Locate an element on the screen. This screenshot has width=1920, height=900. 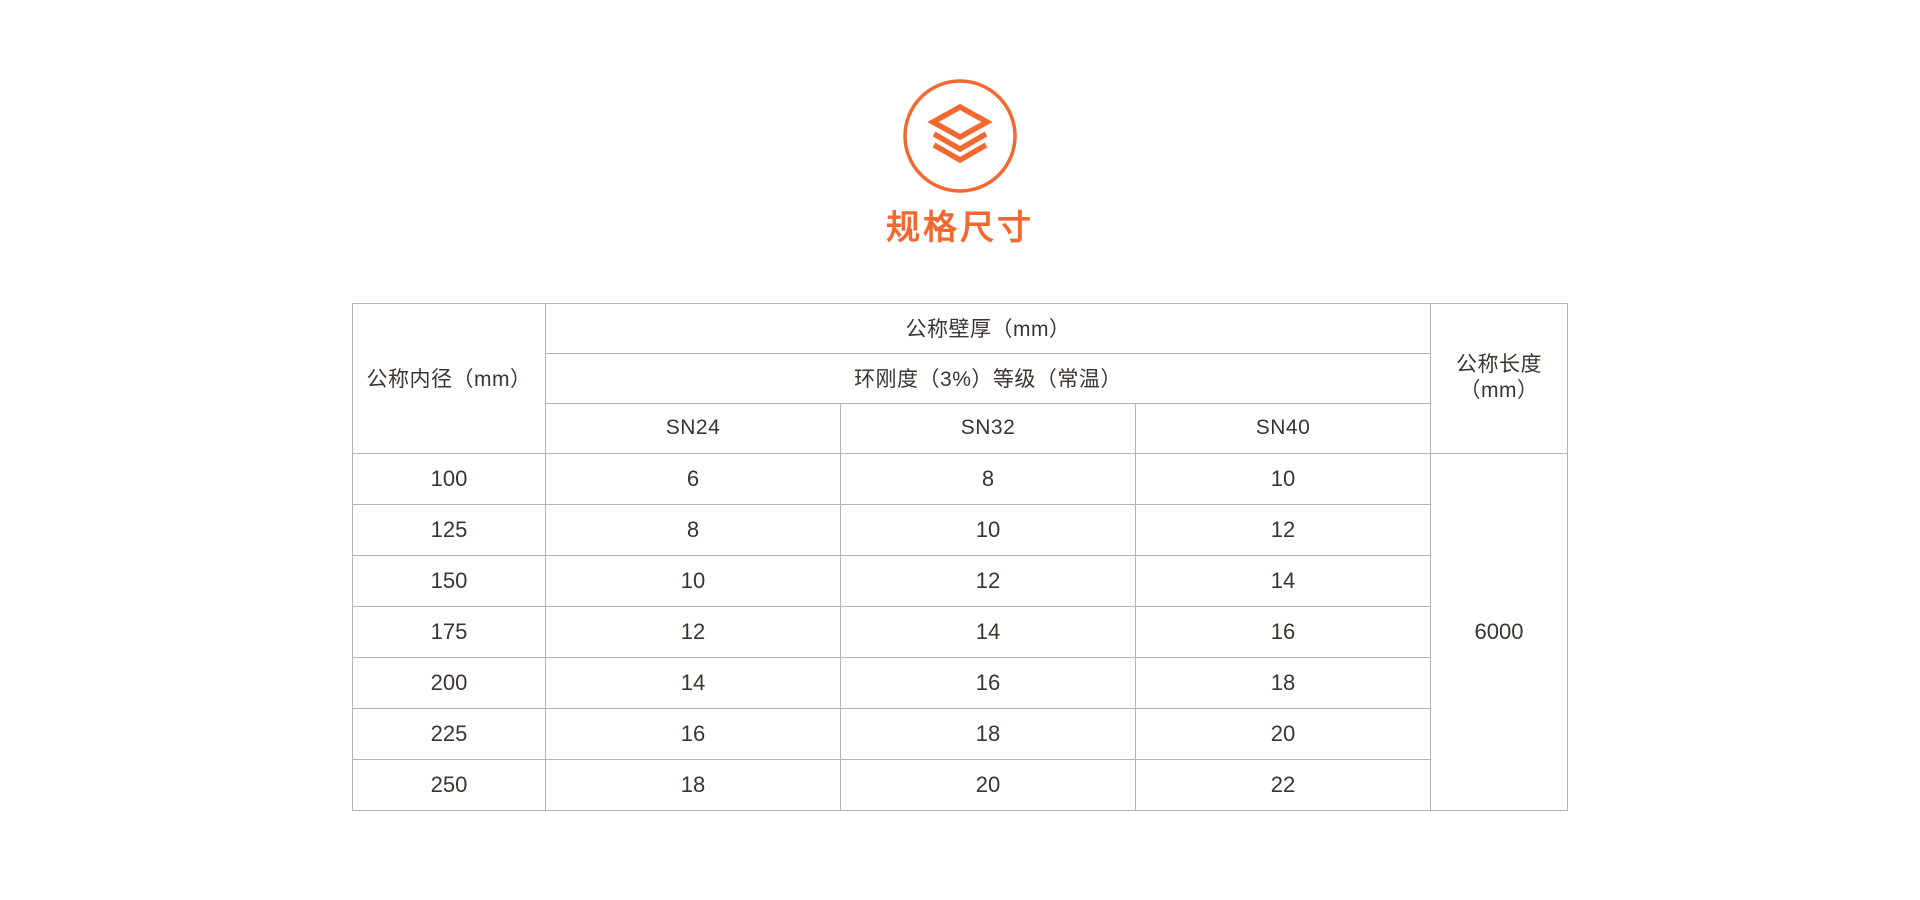
table-row: 200 14 16 18 is located at coordinates (959, 682).